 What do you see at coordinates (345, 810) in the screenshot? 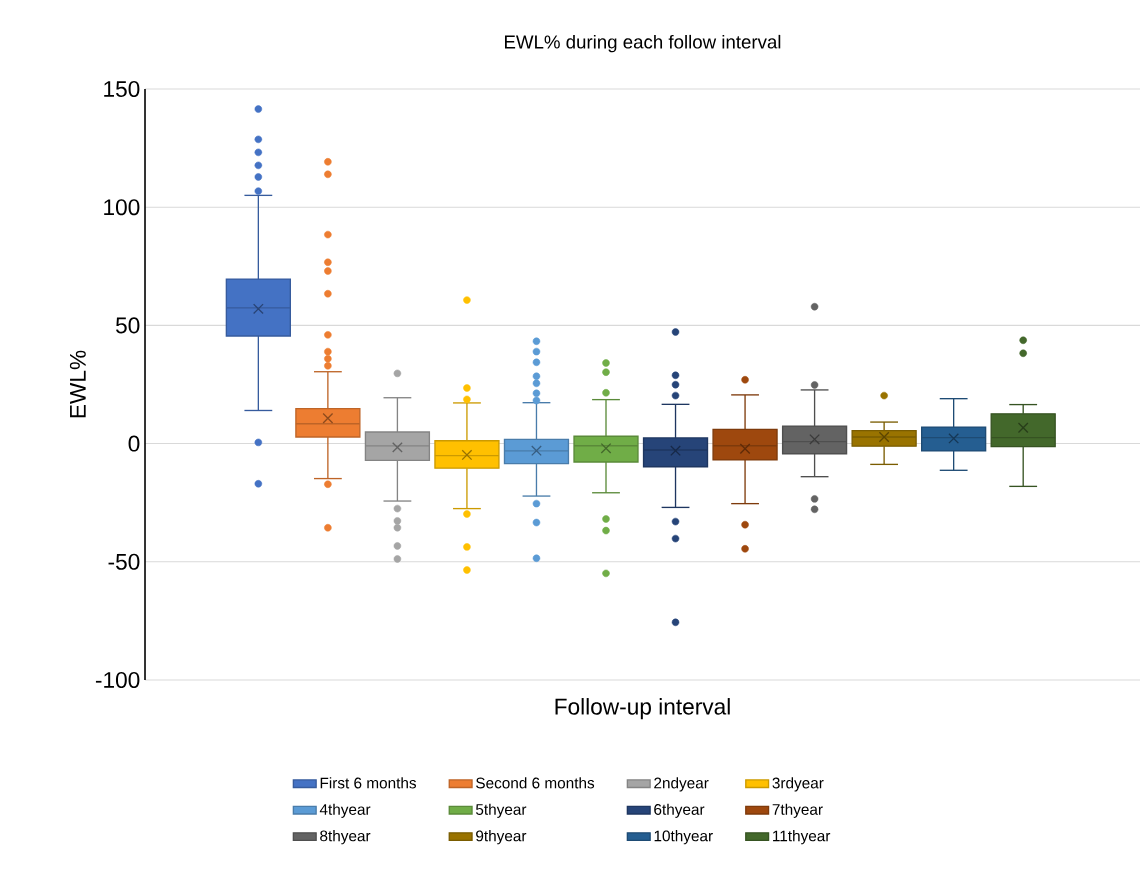
I see `legend-label: 4thyear` at bounding box center [345, 810].